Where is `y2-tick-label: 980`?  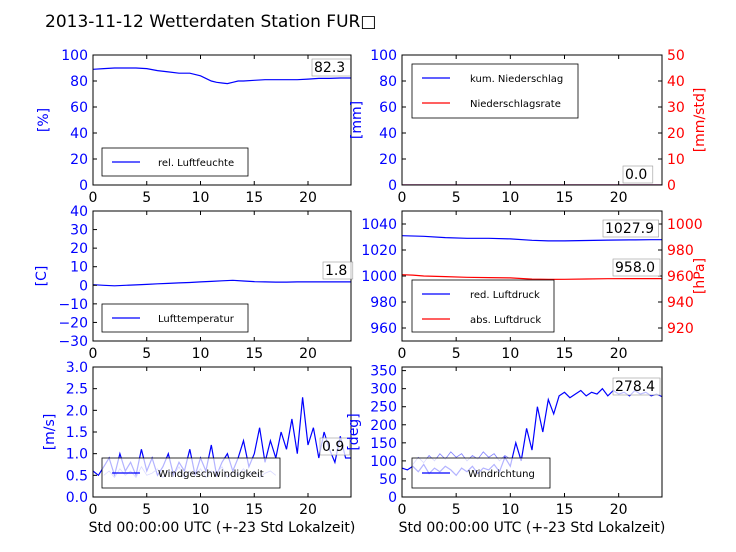
y2-tick-label: 980 is located at coordinates (680, 251).